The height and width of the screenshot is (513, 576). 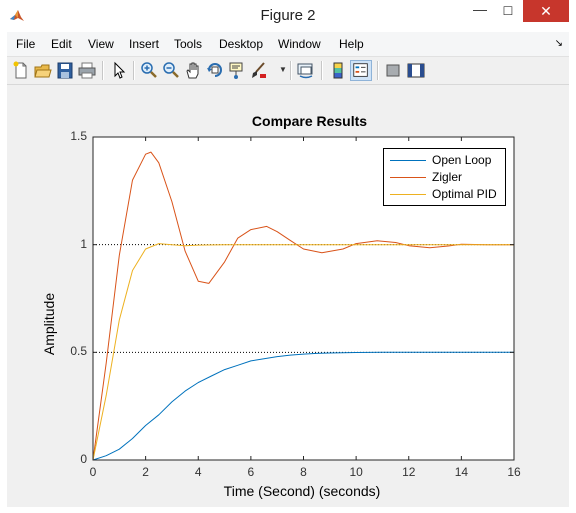 What do you see at coordinates (49, 324) in the screenshot?
I see `y-axis-label: Amplitude` at bounding box center [49, 324].